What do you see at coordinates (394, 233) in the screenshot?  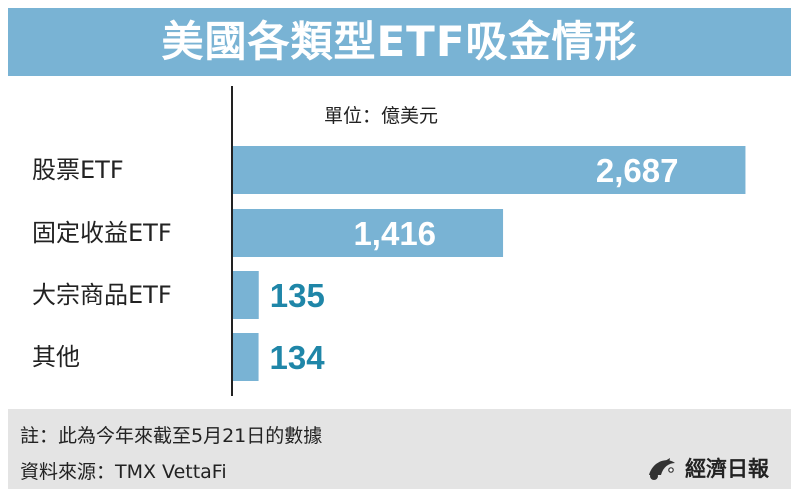 I see `value-label: 1,416` at bounding box center [394, 233].